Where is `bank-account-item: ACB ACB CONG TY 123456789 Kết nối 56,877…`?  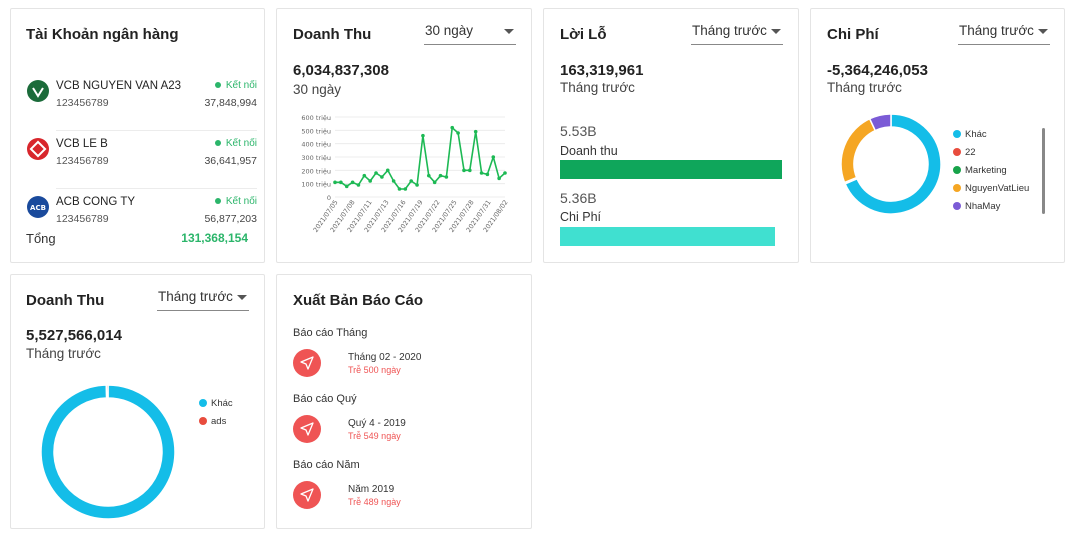
bank-account-item: ACB ACB CONG TY 123456789 Kết nối 56,877… is located at coordinates (145, 218).